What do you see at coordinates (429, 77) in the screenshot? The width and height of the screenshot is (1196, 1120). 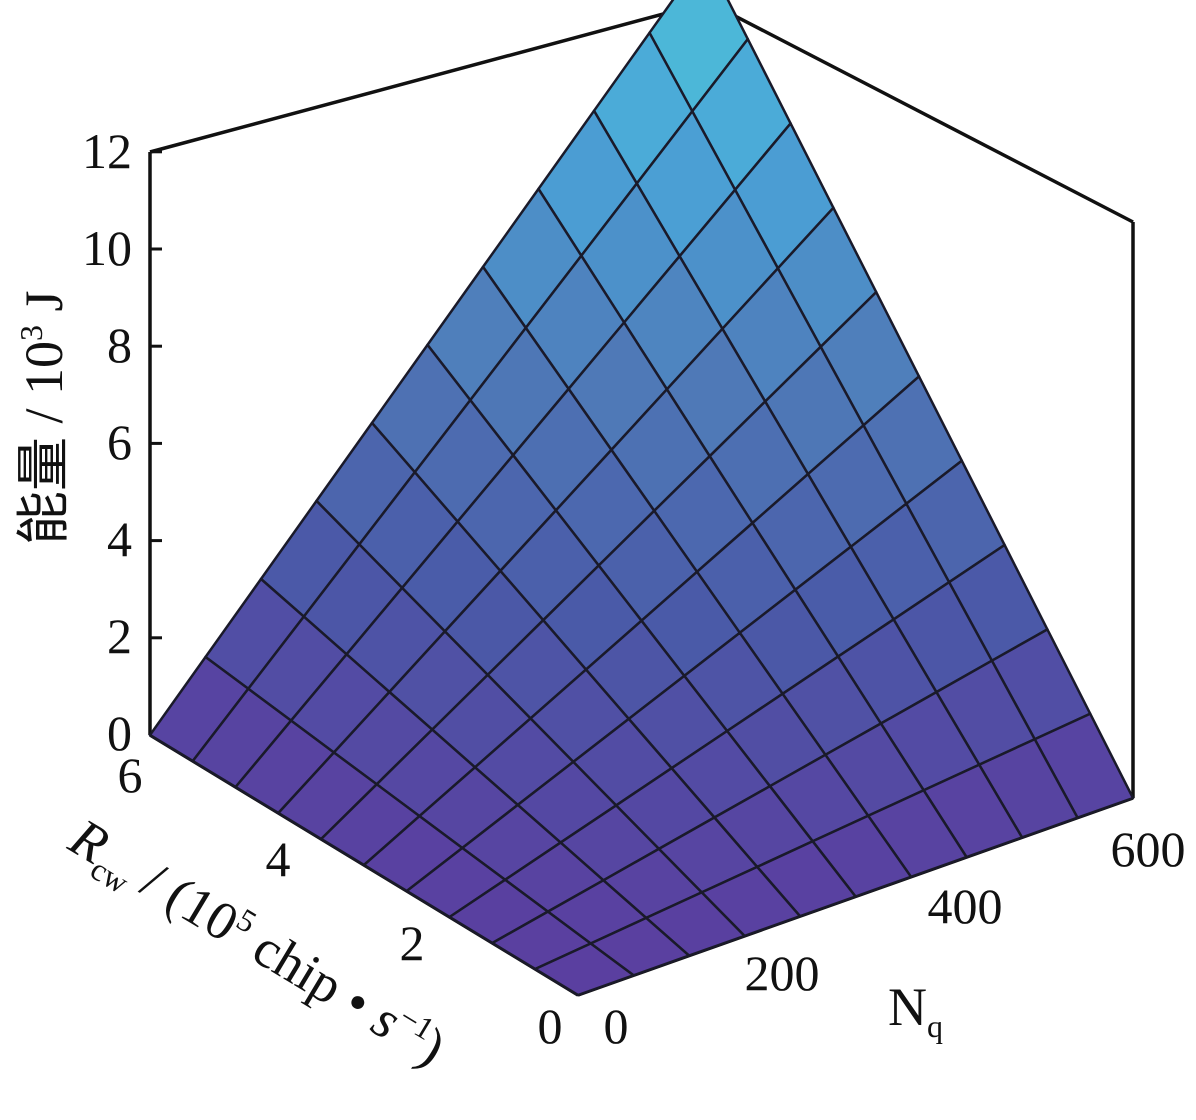 I see `back-top-edge-left` at bounding box center [429, 77].